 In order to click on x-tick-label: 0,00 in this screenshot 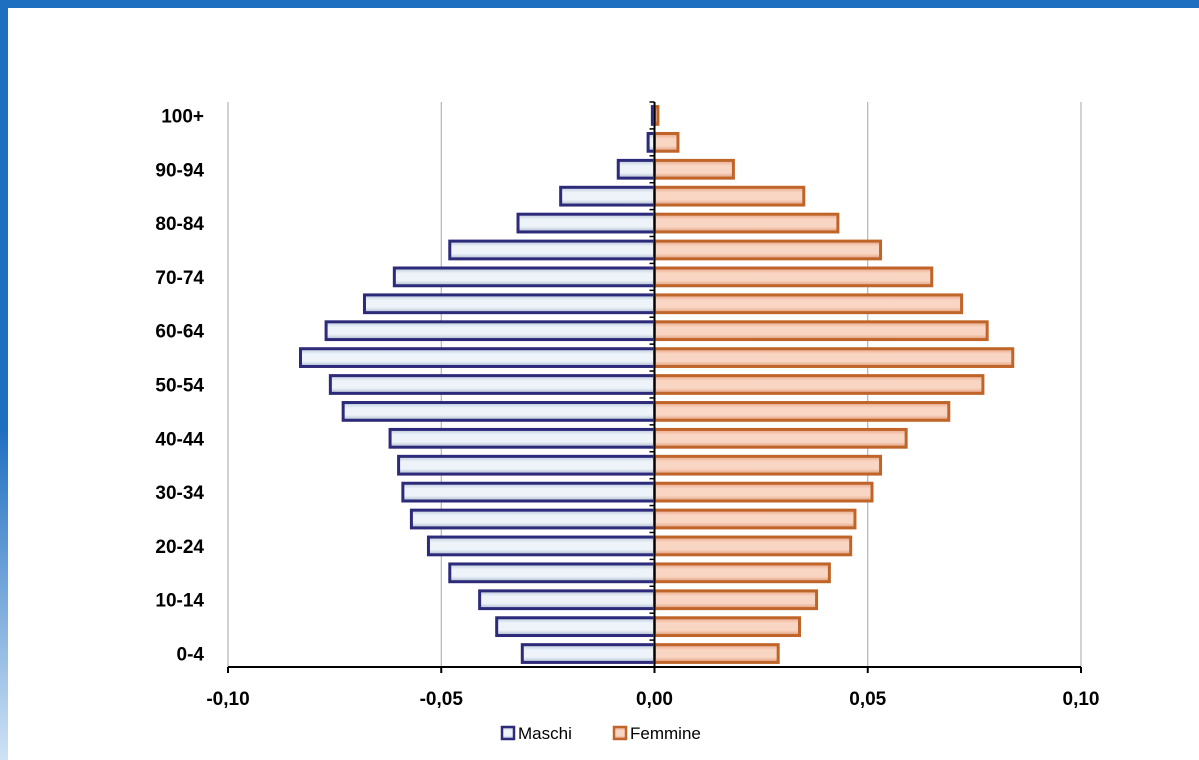, I will do `click(654, 699)`.